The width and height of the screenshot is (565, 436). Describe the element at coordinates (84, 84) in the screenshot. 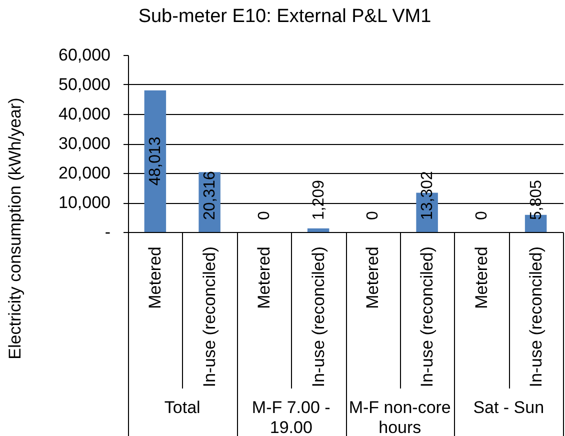

I see `y-tick-label: 50,000` at that location.